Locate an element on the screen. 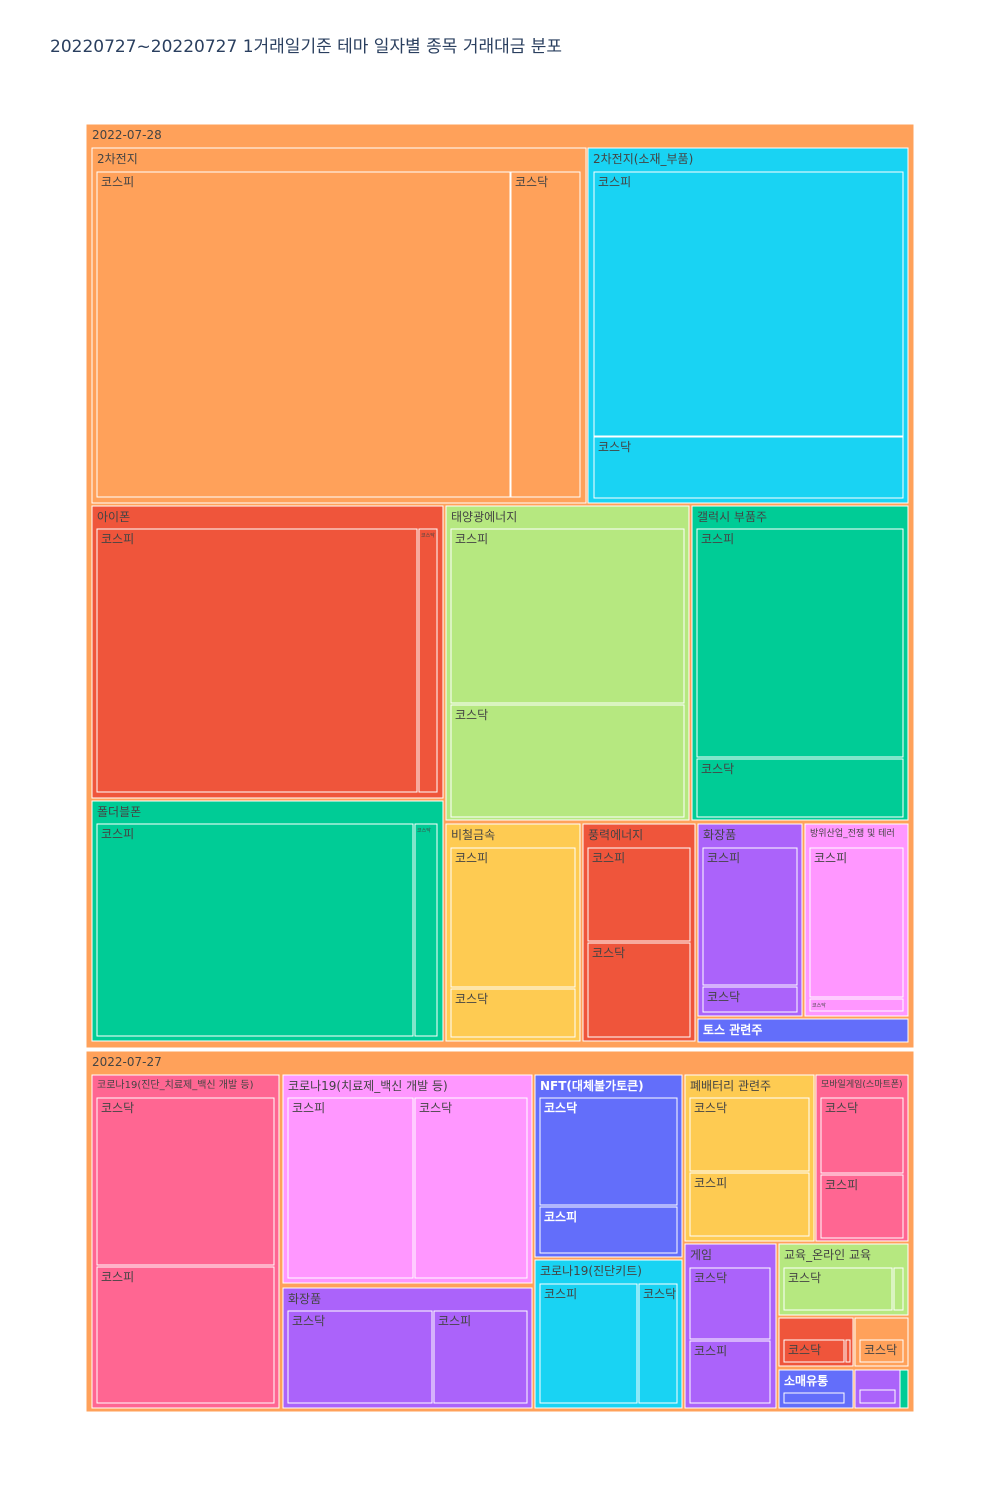 This screenshot has height=1500, width=1000. theme-tile-group: 코로나19(진단키트) 코스피 코스닥 is located at coordinates (608, 1334).